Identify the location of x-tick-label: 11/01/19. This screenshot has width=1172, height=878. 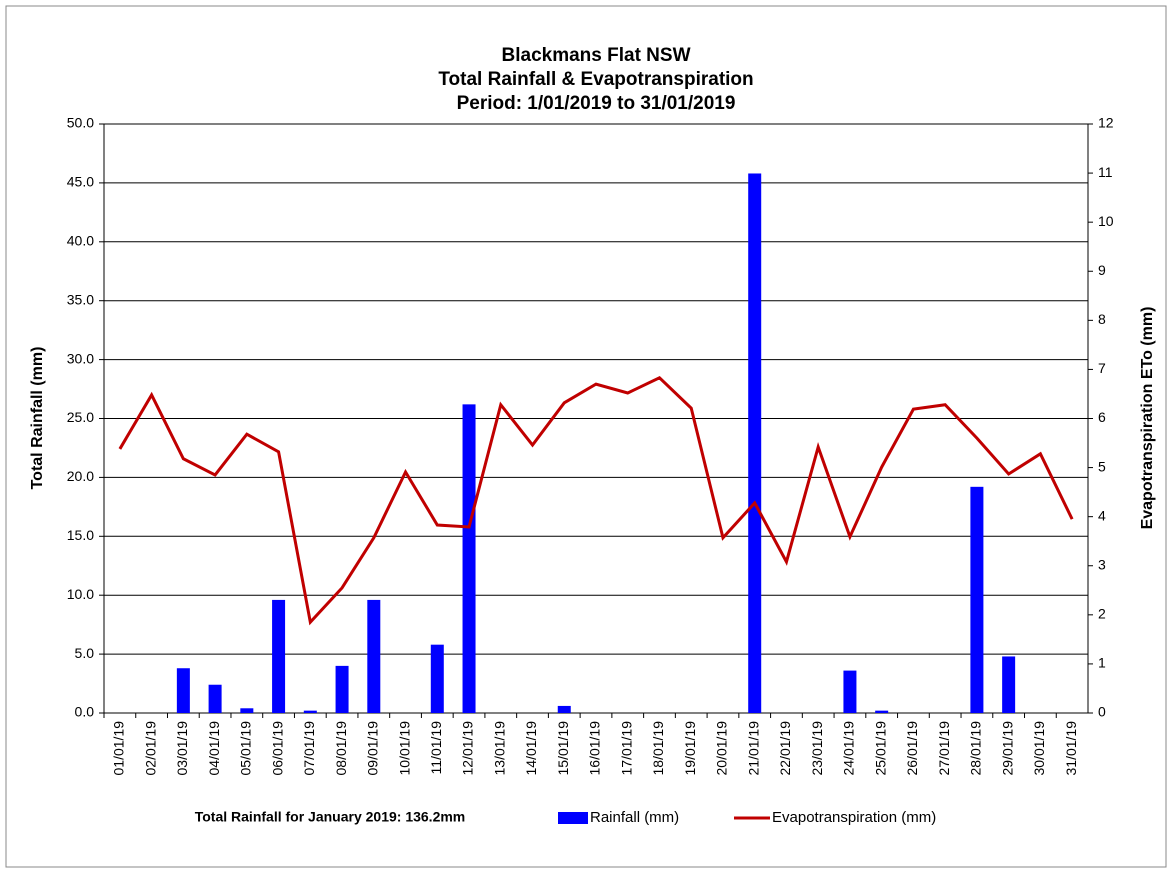
(436, 748).